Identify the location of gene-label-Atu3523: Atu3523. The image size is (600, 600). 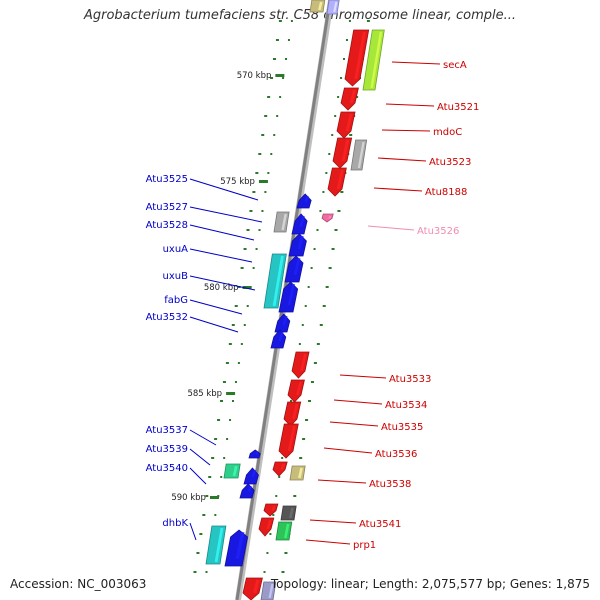
(450, 162).